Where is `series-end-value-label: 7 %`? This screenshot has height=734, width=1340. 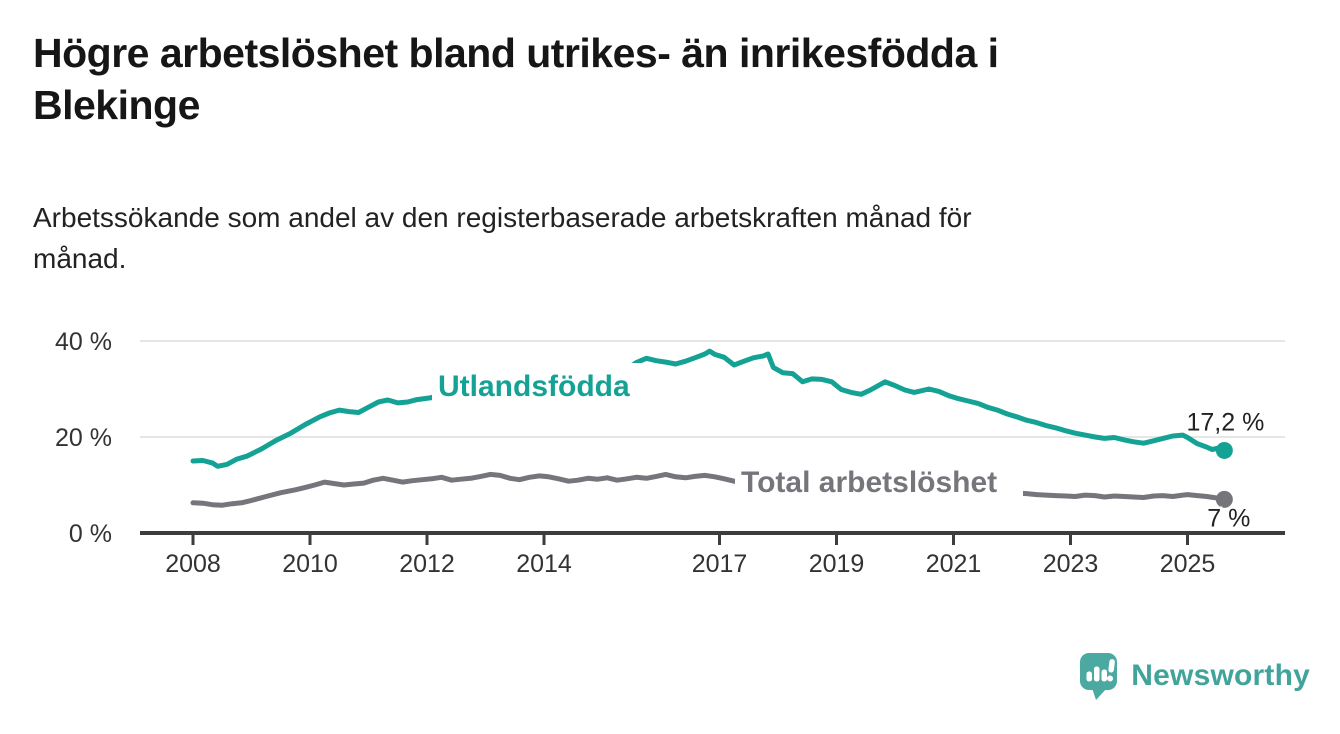
series-end-value-label: 7 % is located at coordinates (1228, 518).